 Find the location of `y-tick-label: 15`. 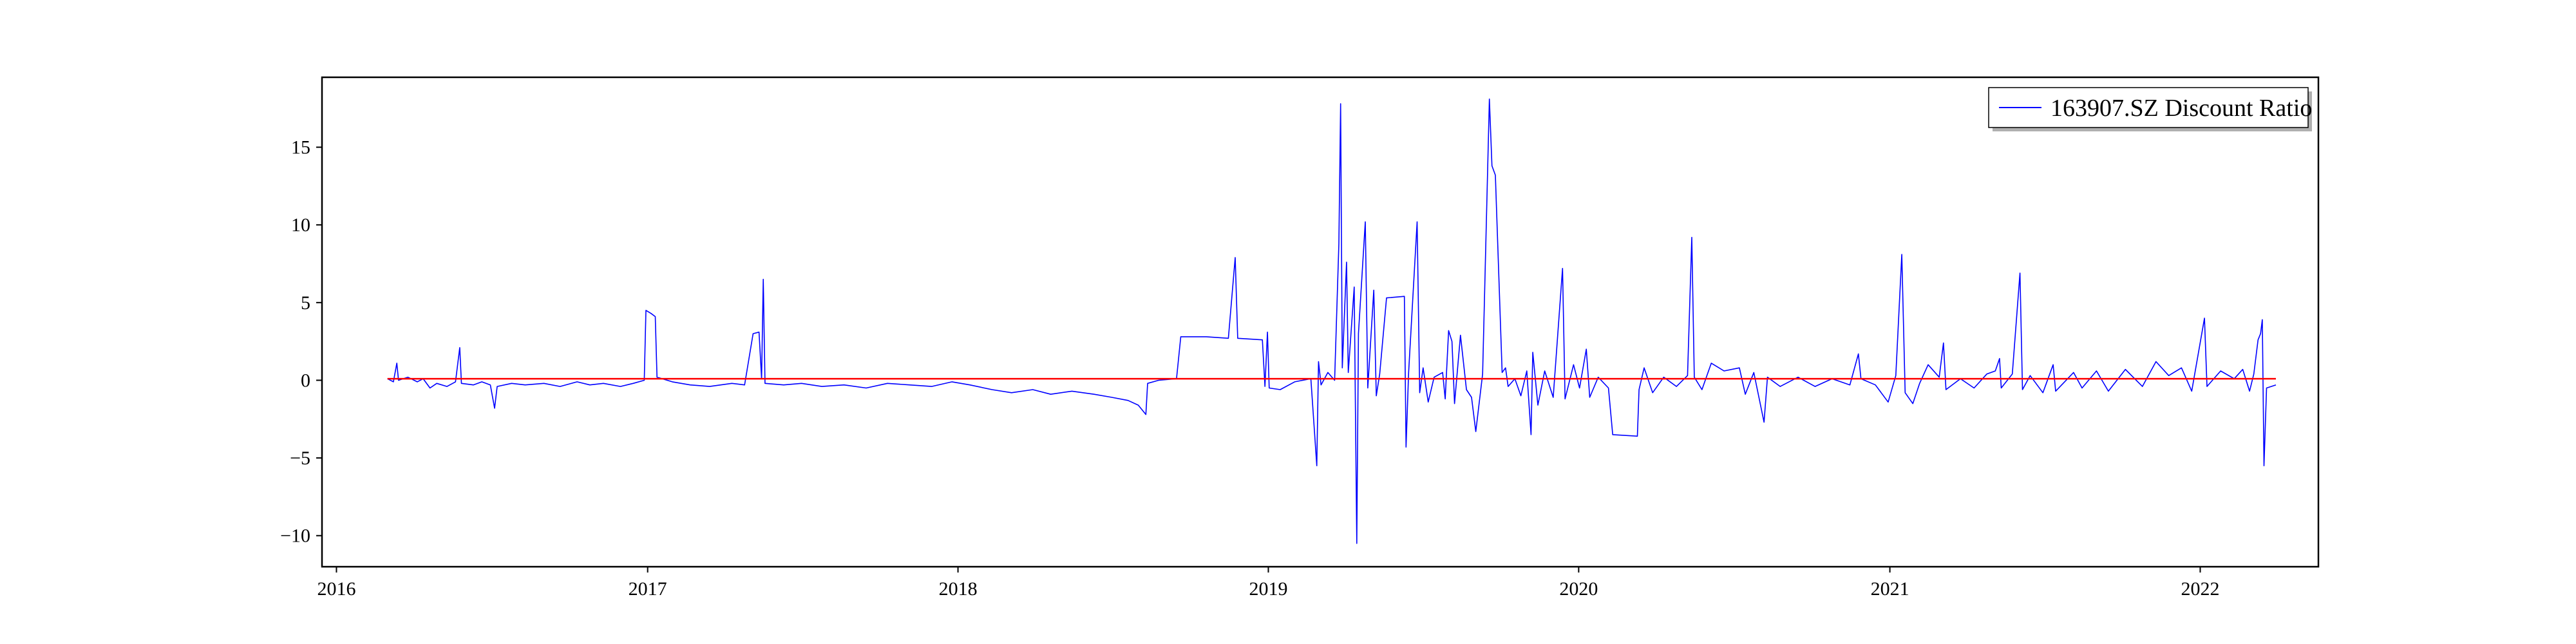

y-tick-label: 15 is located at coordinates (301, 147).